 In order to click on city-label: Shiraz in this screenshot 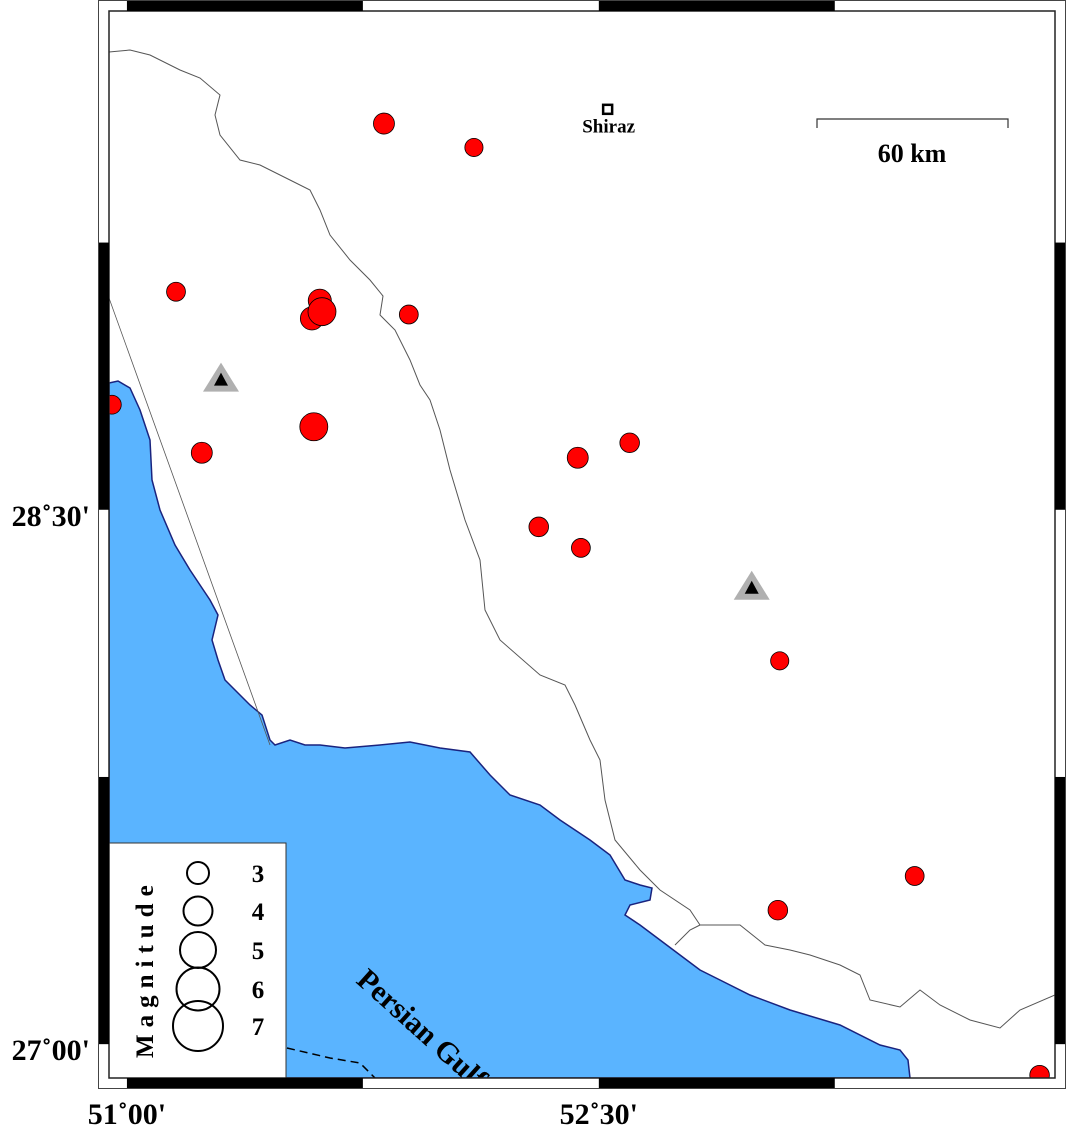, I will do `click(608, 126)`.